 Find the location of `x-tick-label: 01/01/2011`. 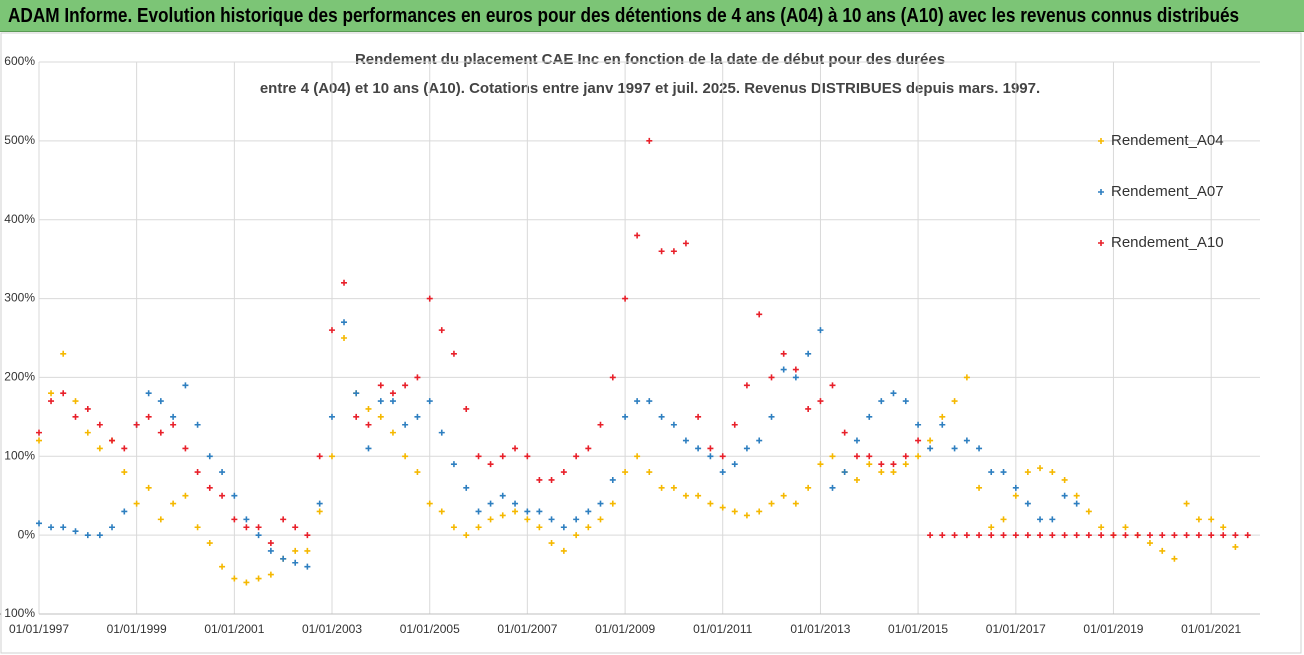

x-tick-label: 01/01/2011 is located at coordinates (722, 629).